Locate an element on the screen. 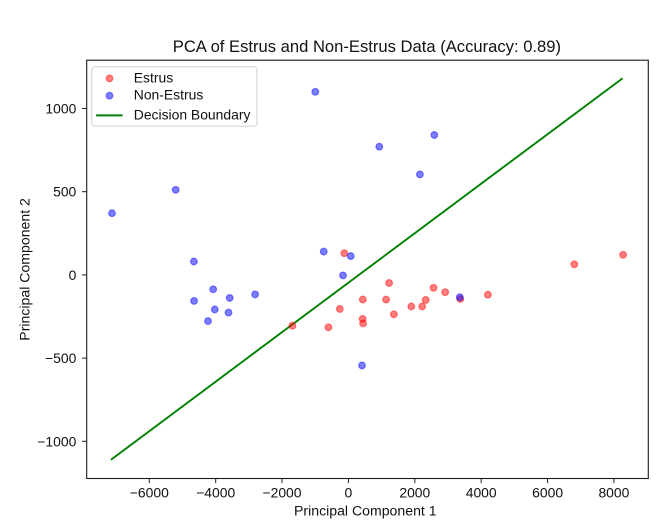  svg-text: −4000 is located at coordinates (215, 493).